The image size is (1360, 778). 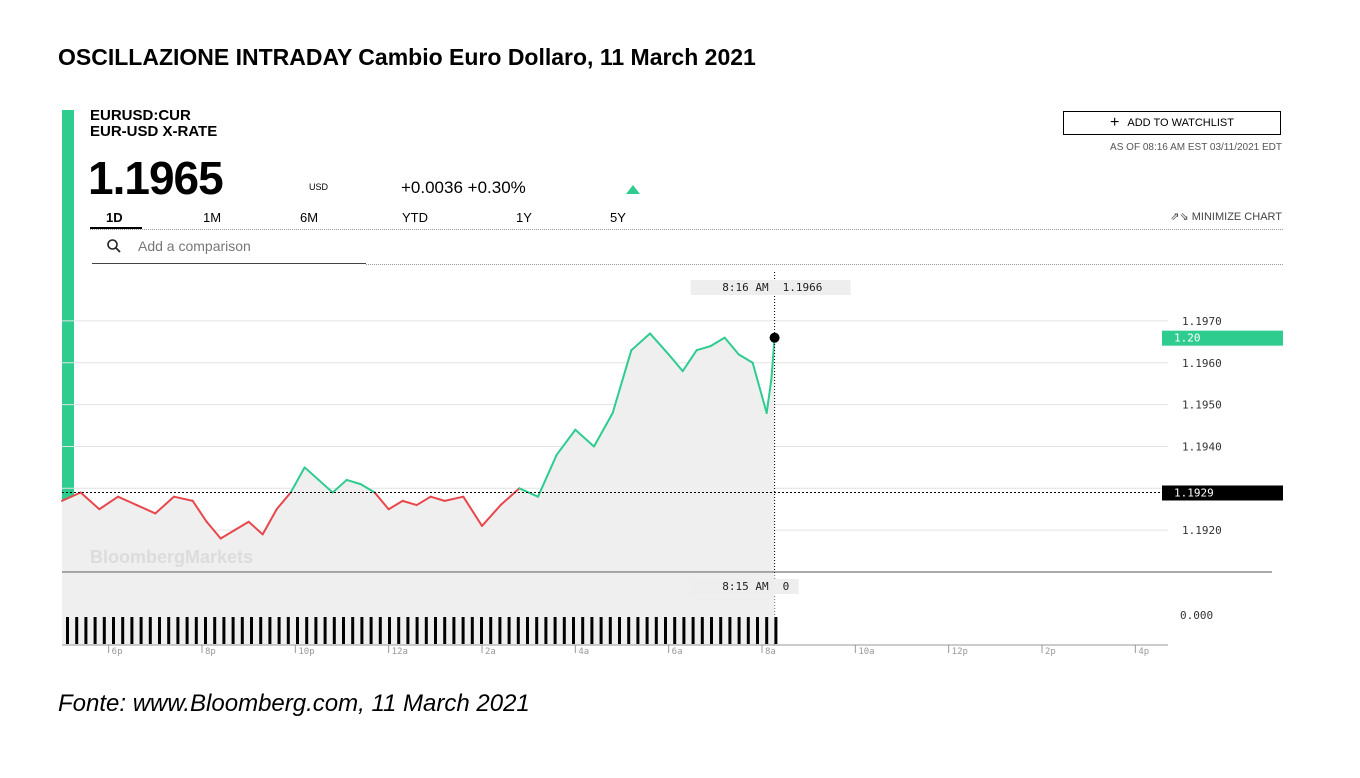 I want to click on y-tick-label: 1.1970, so click(x=1202, y=321).